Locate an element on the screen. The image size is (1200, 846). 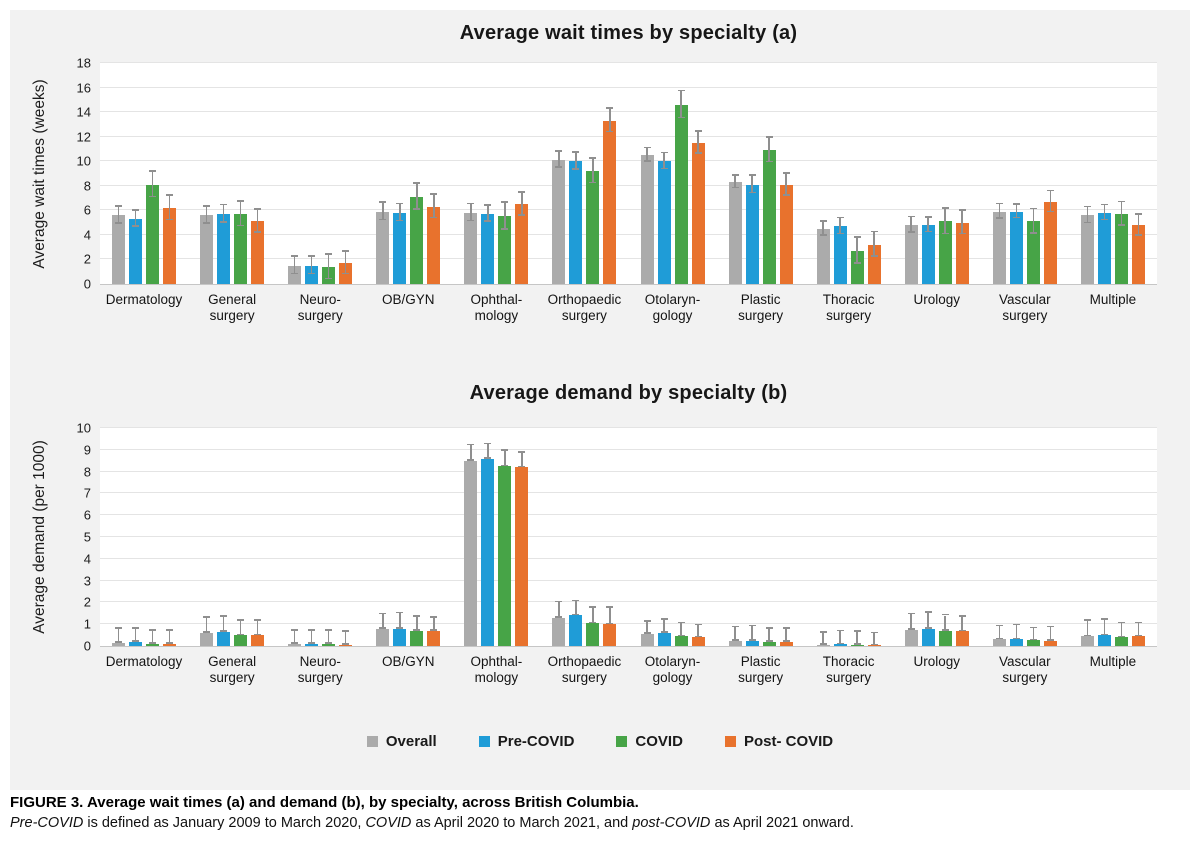
legend-label: Overall is located at coordinates (411, 741).